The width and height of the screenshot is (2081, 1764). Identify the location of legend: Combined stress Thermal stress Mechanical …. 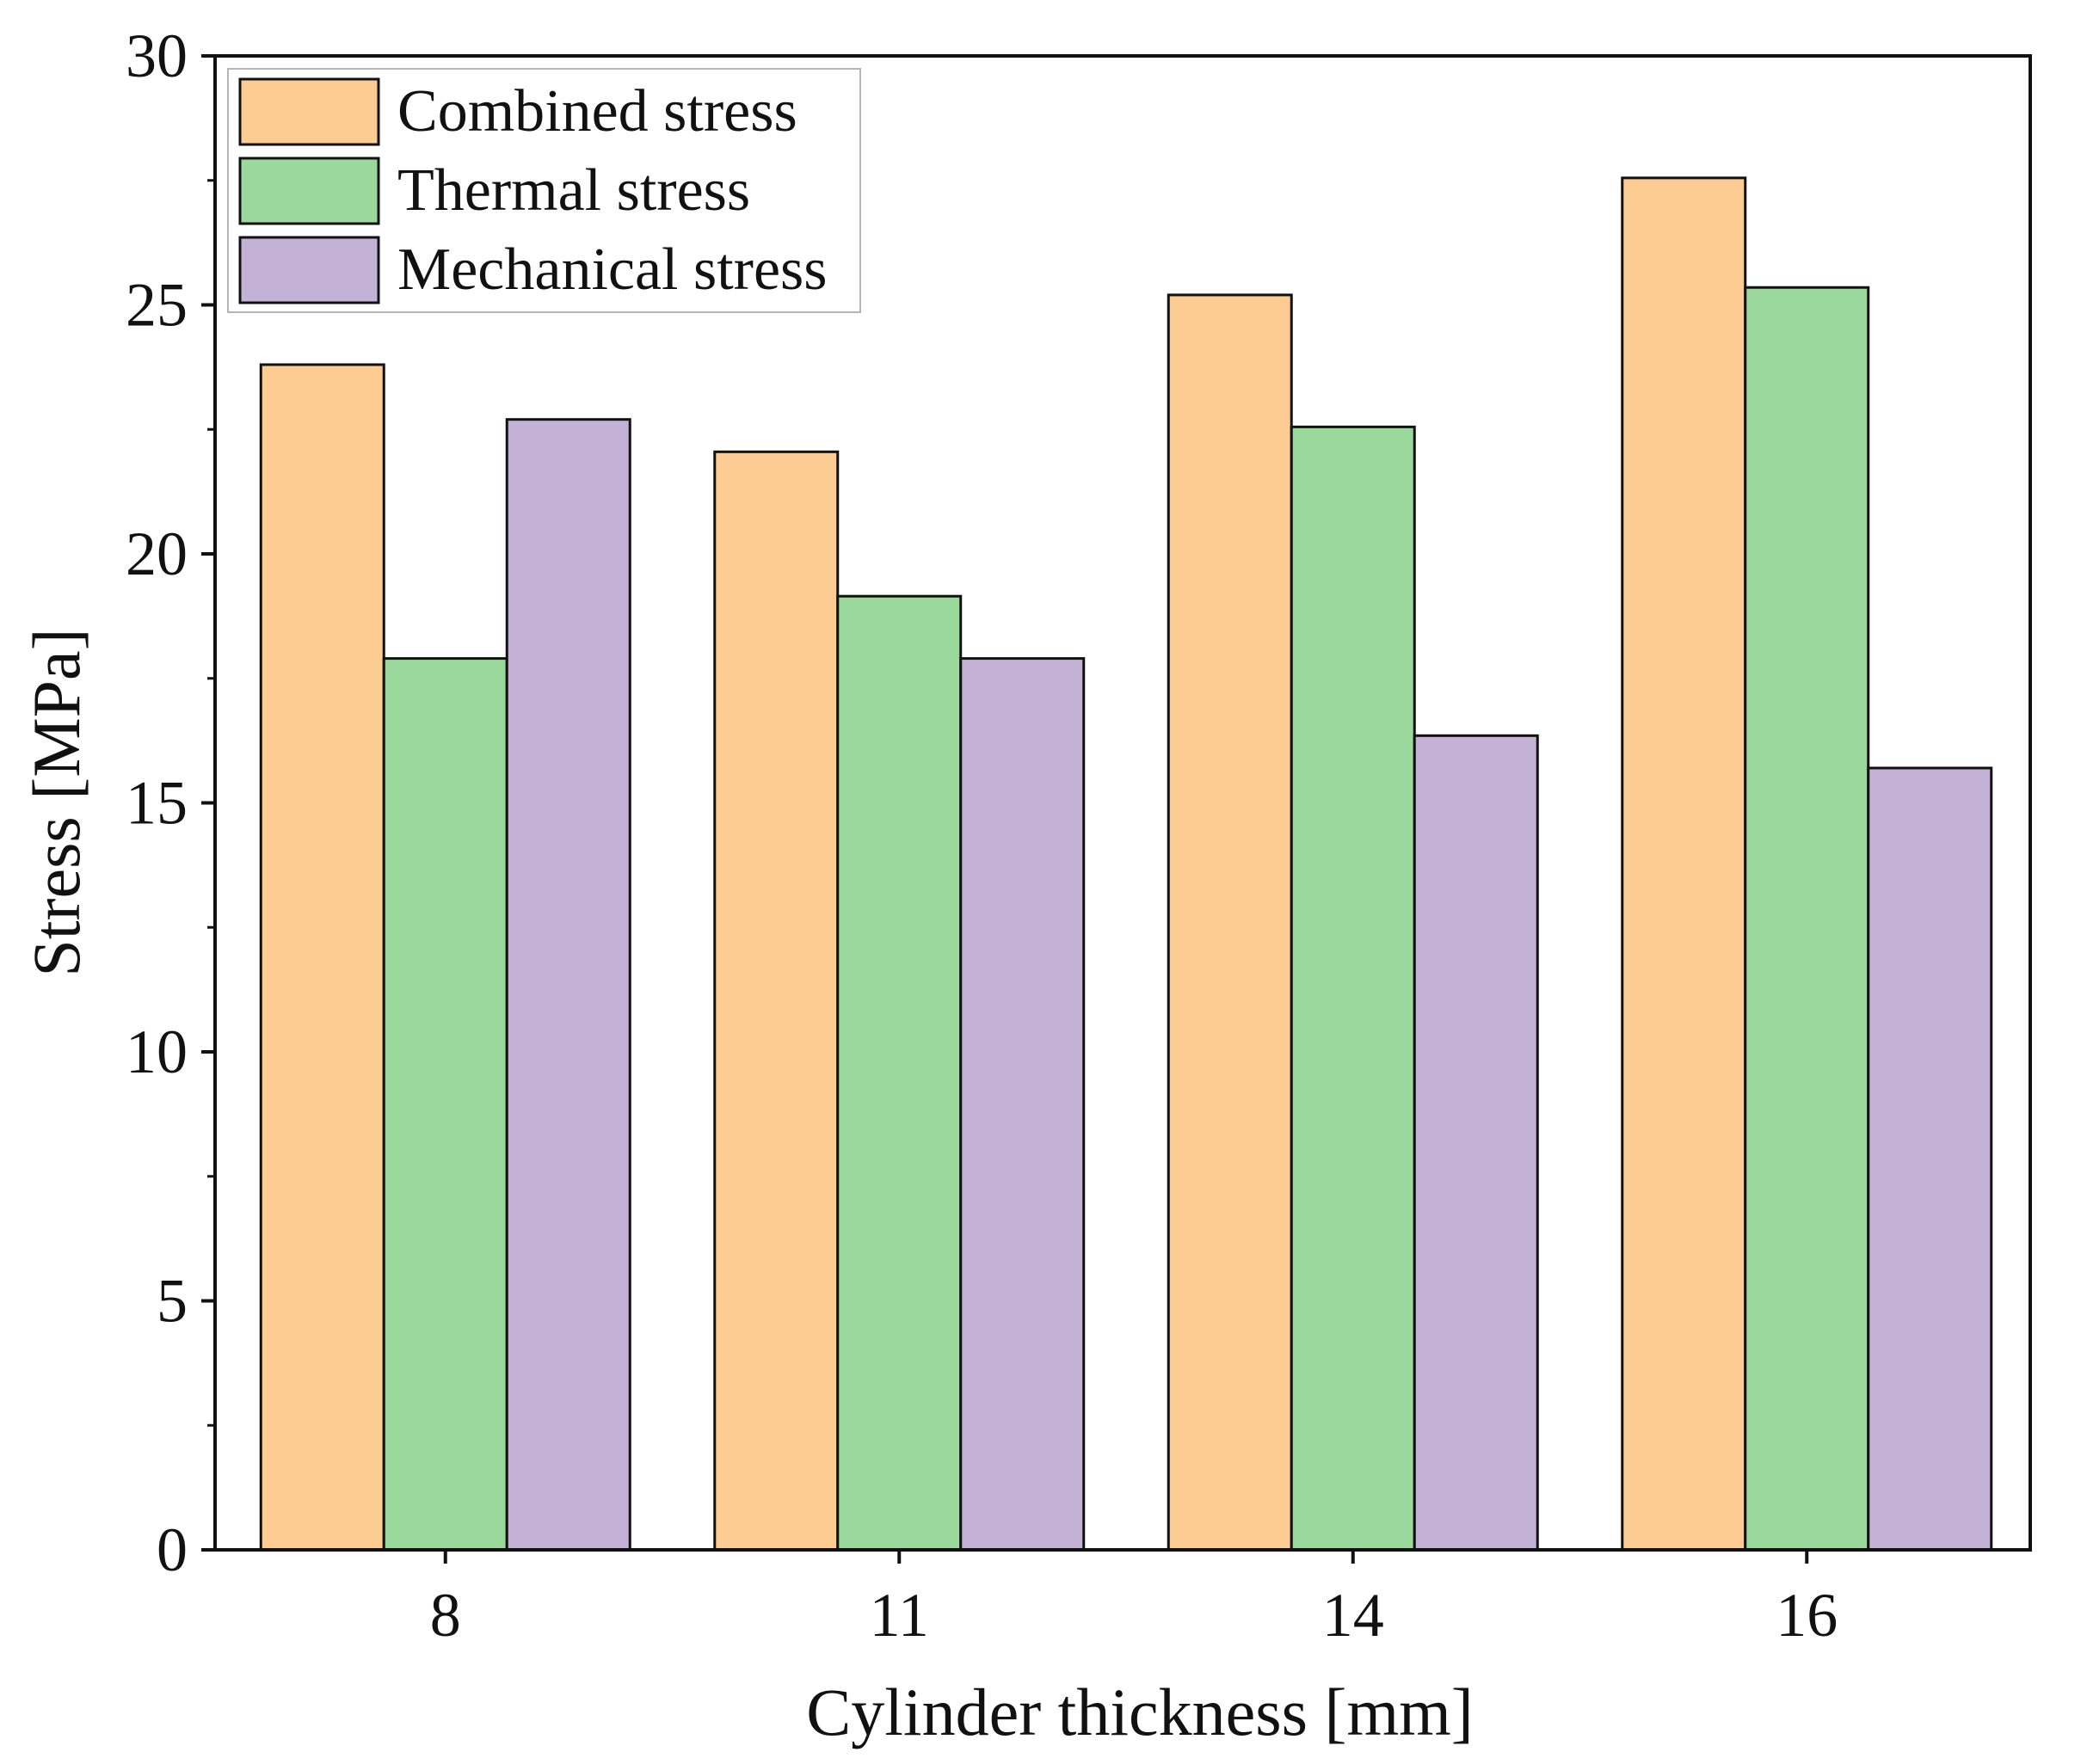
(544, 191).